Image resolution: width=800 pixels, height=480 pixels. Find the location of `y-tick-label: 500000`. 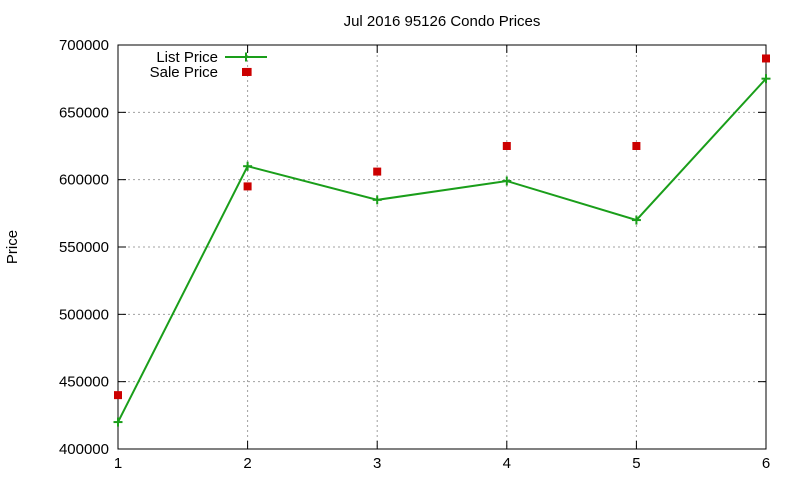

y-tick-label: 500000 is located at coordinates (84, 314).